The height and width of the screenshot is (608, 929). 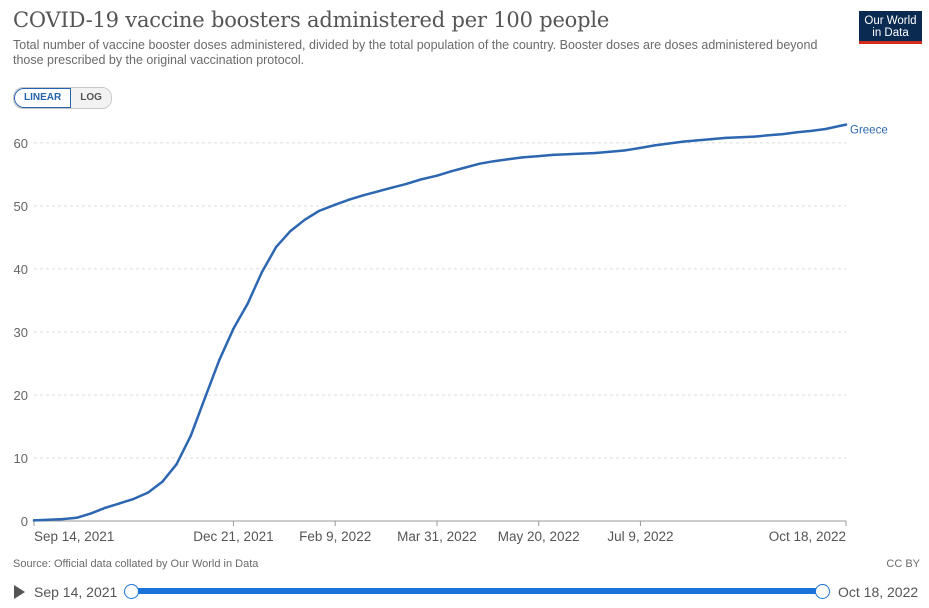 I want to click on play-icon, so click(x=19, y=592).